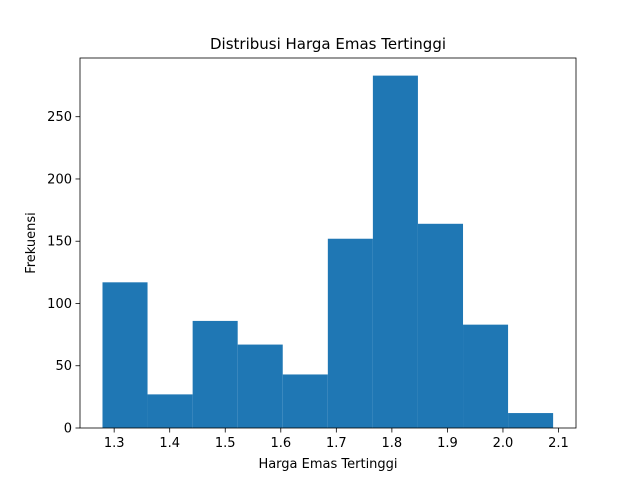 The image size is (640, 480). I want to click on y-axis-label: Frekuensi, so click(31, 243).